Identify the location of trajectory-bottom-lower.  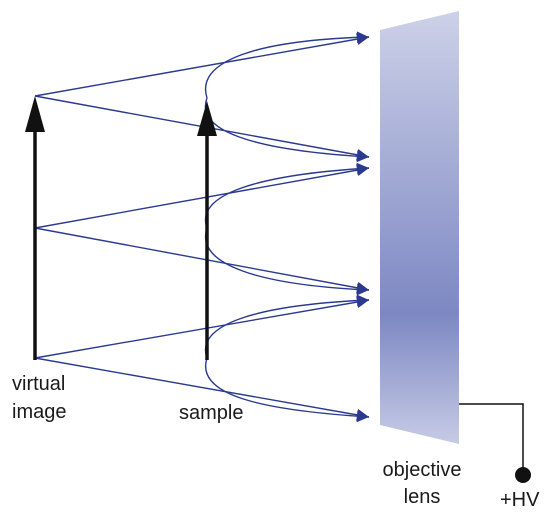
(287, 390).